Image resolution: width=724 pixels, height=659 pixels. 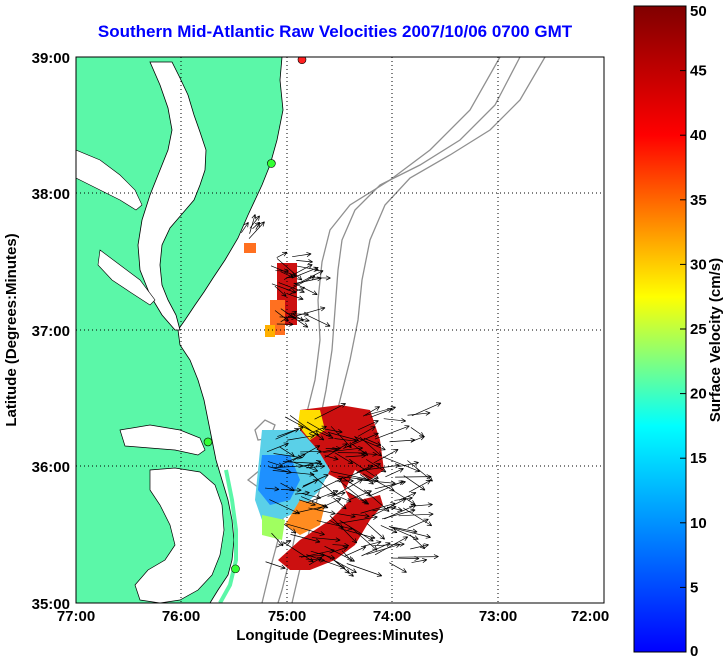 I want to click on colorbar-tick-label: 45, so click(x=698, y=71).